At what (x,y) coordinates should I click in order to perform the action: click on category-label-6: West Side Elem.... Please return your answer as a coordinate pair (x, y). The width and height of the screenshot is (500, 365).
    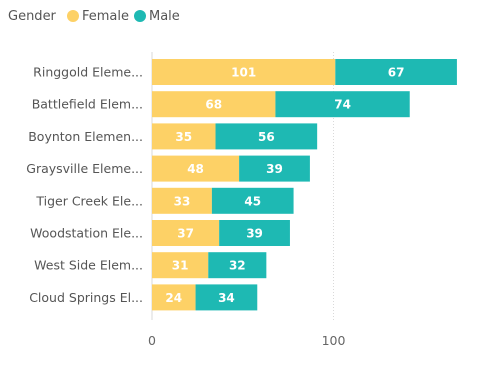
    Looking at the image, I should click on (88, 265).